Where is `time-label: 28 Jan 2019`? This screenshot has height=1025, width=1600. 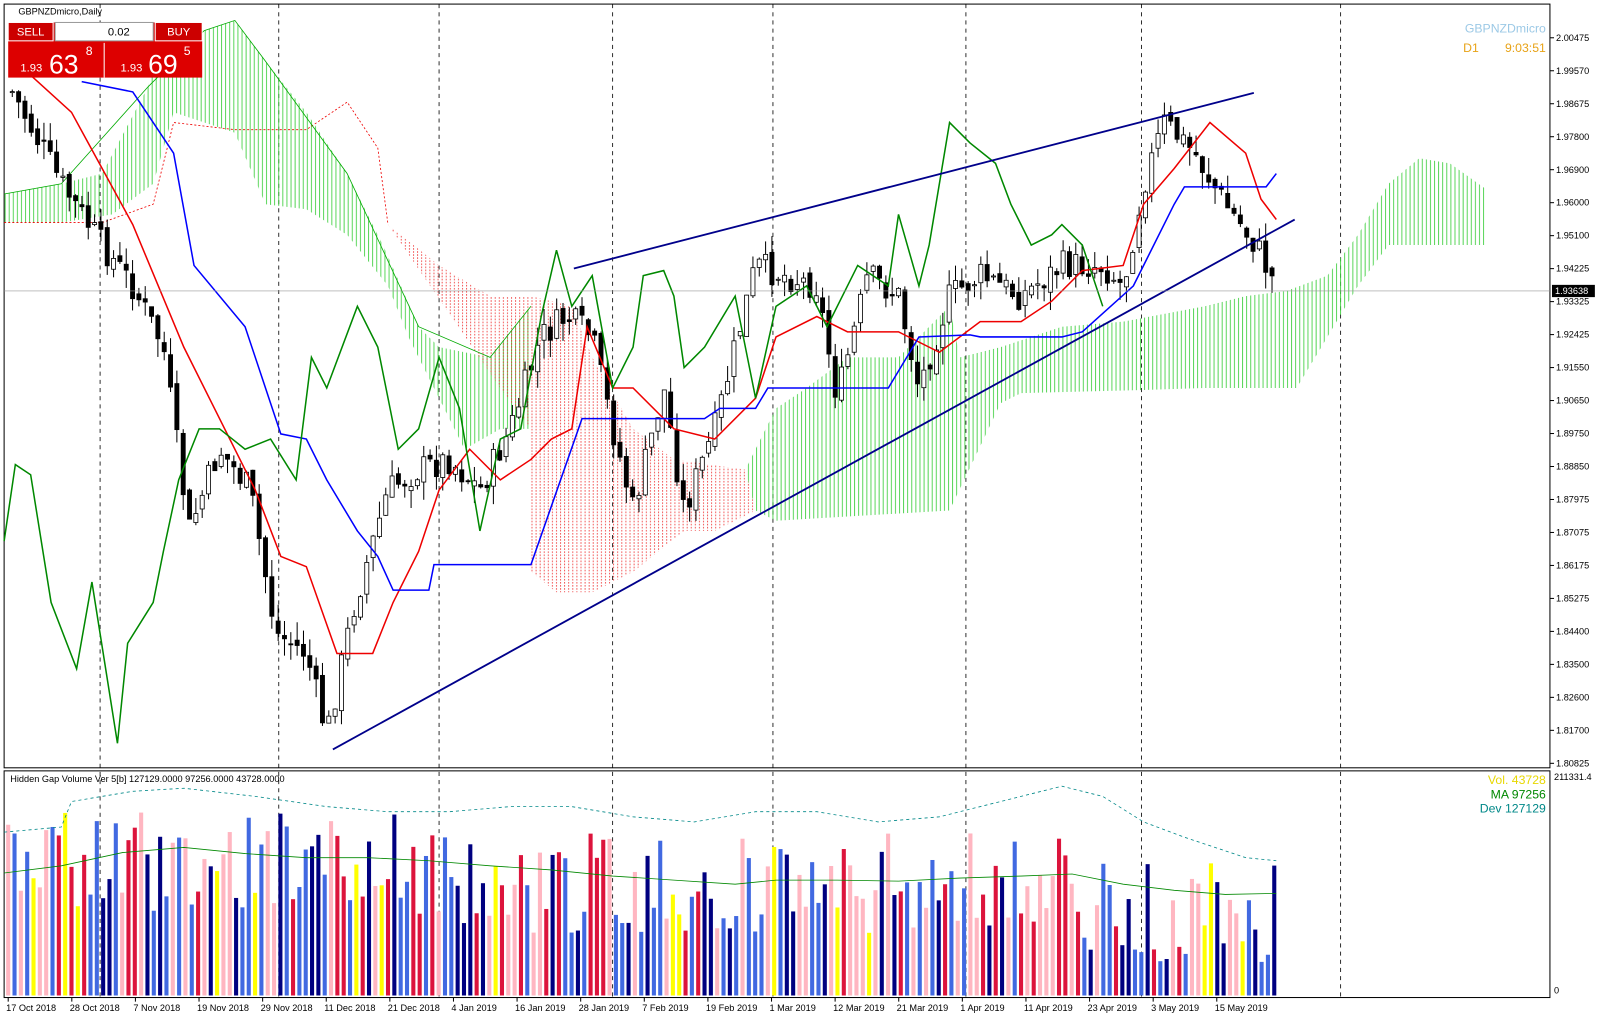
time-label: 28 Jan 2019 is located at coordinates (604, 1008).